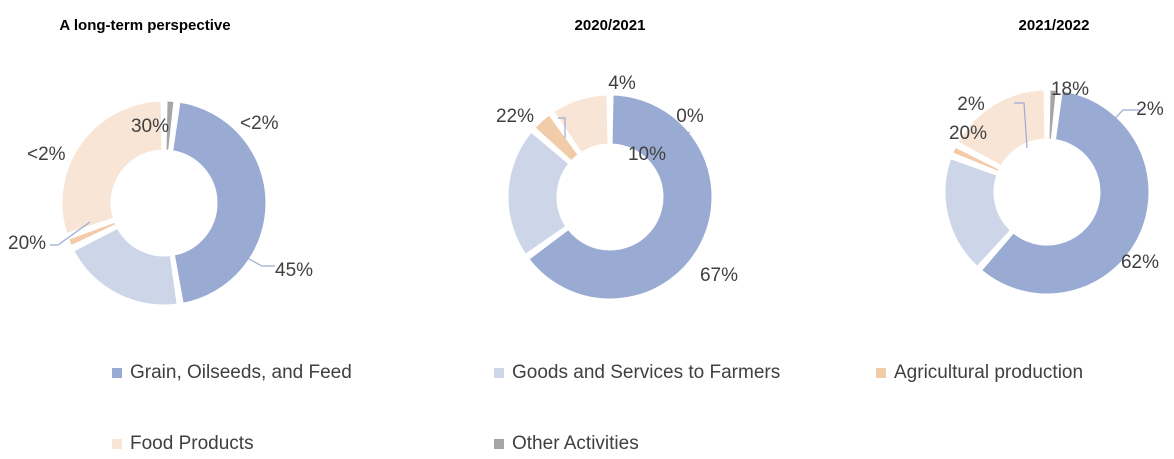 The image size is (1174, 459). What do you see at coordinates (515, 116) in the screenshot?
I see `data-label-goods: 22%` at bounding box center [515, 116].